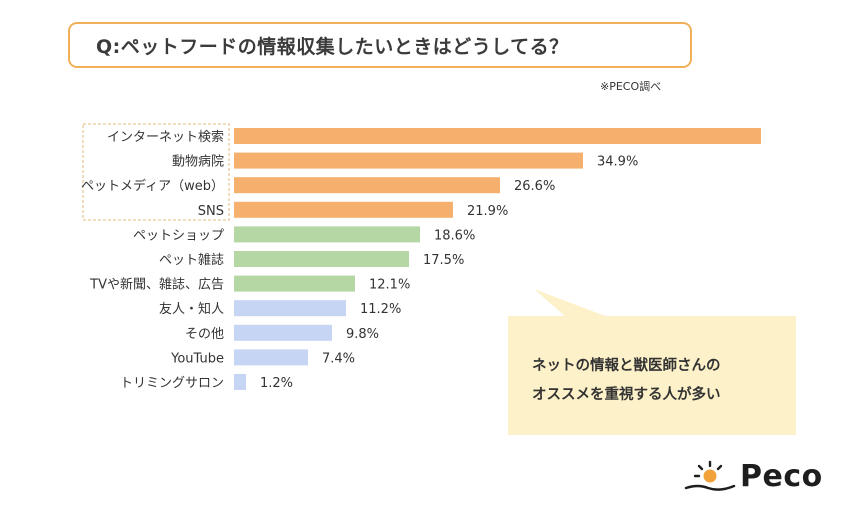  What do you see at coordinates (781, 476) in the screenshot?
I see `logo-text: Peco` at bounding box center [781, 476].